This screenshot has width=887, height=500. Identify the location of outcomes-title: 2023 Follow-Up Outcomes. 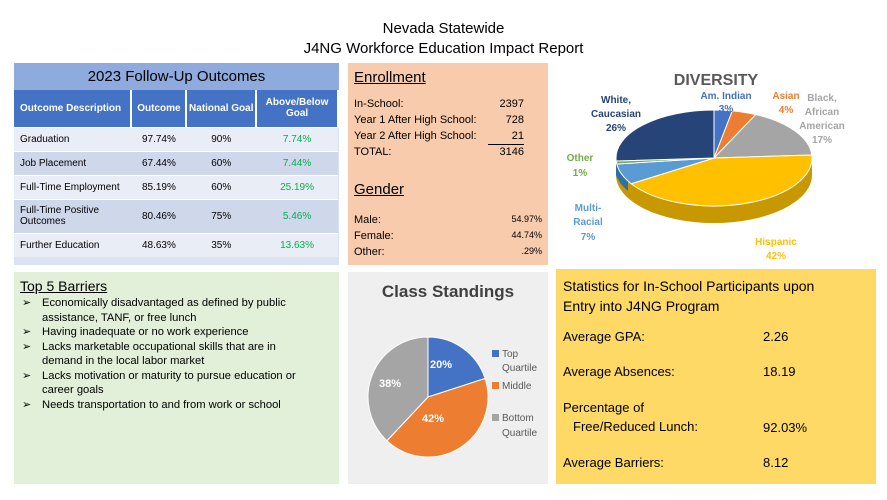
(176, 76).